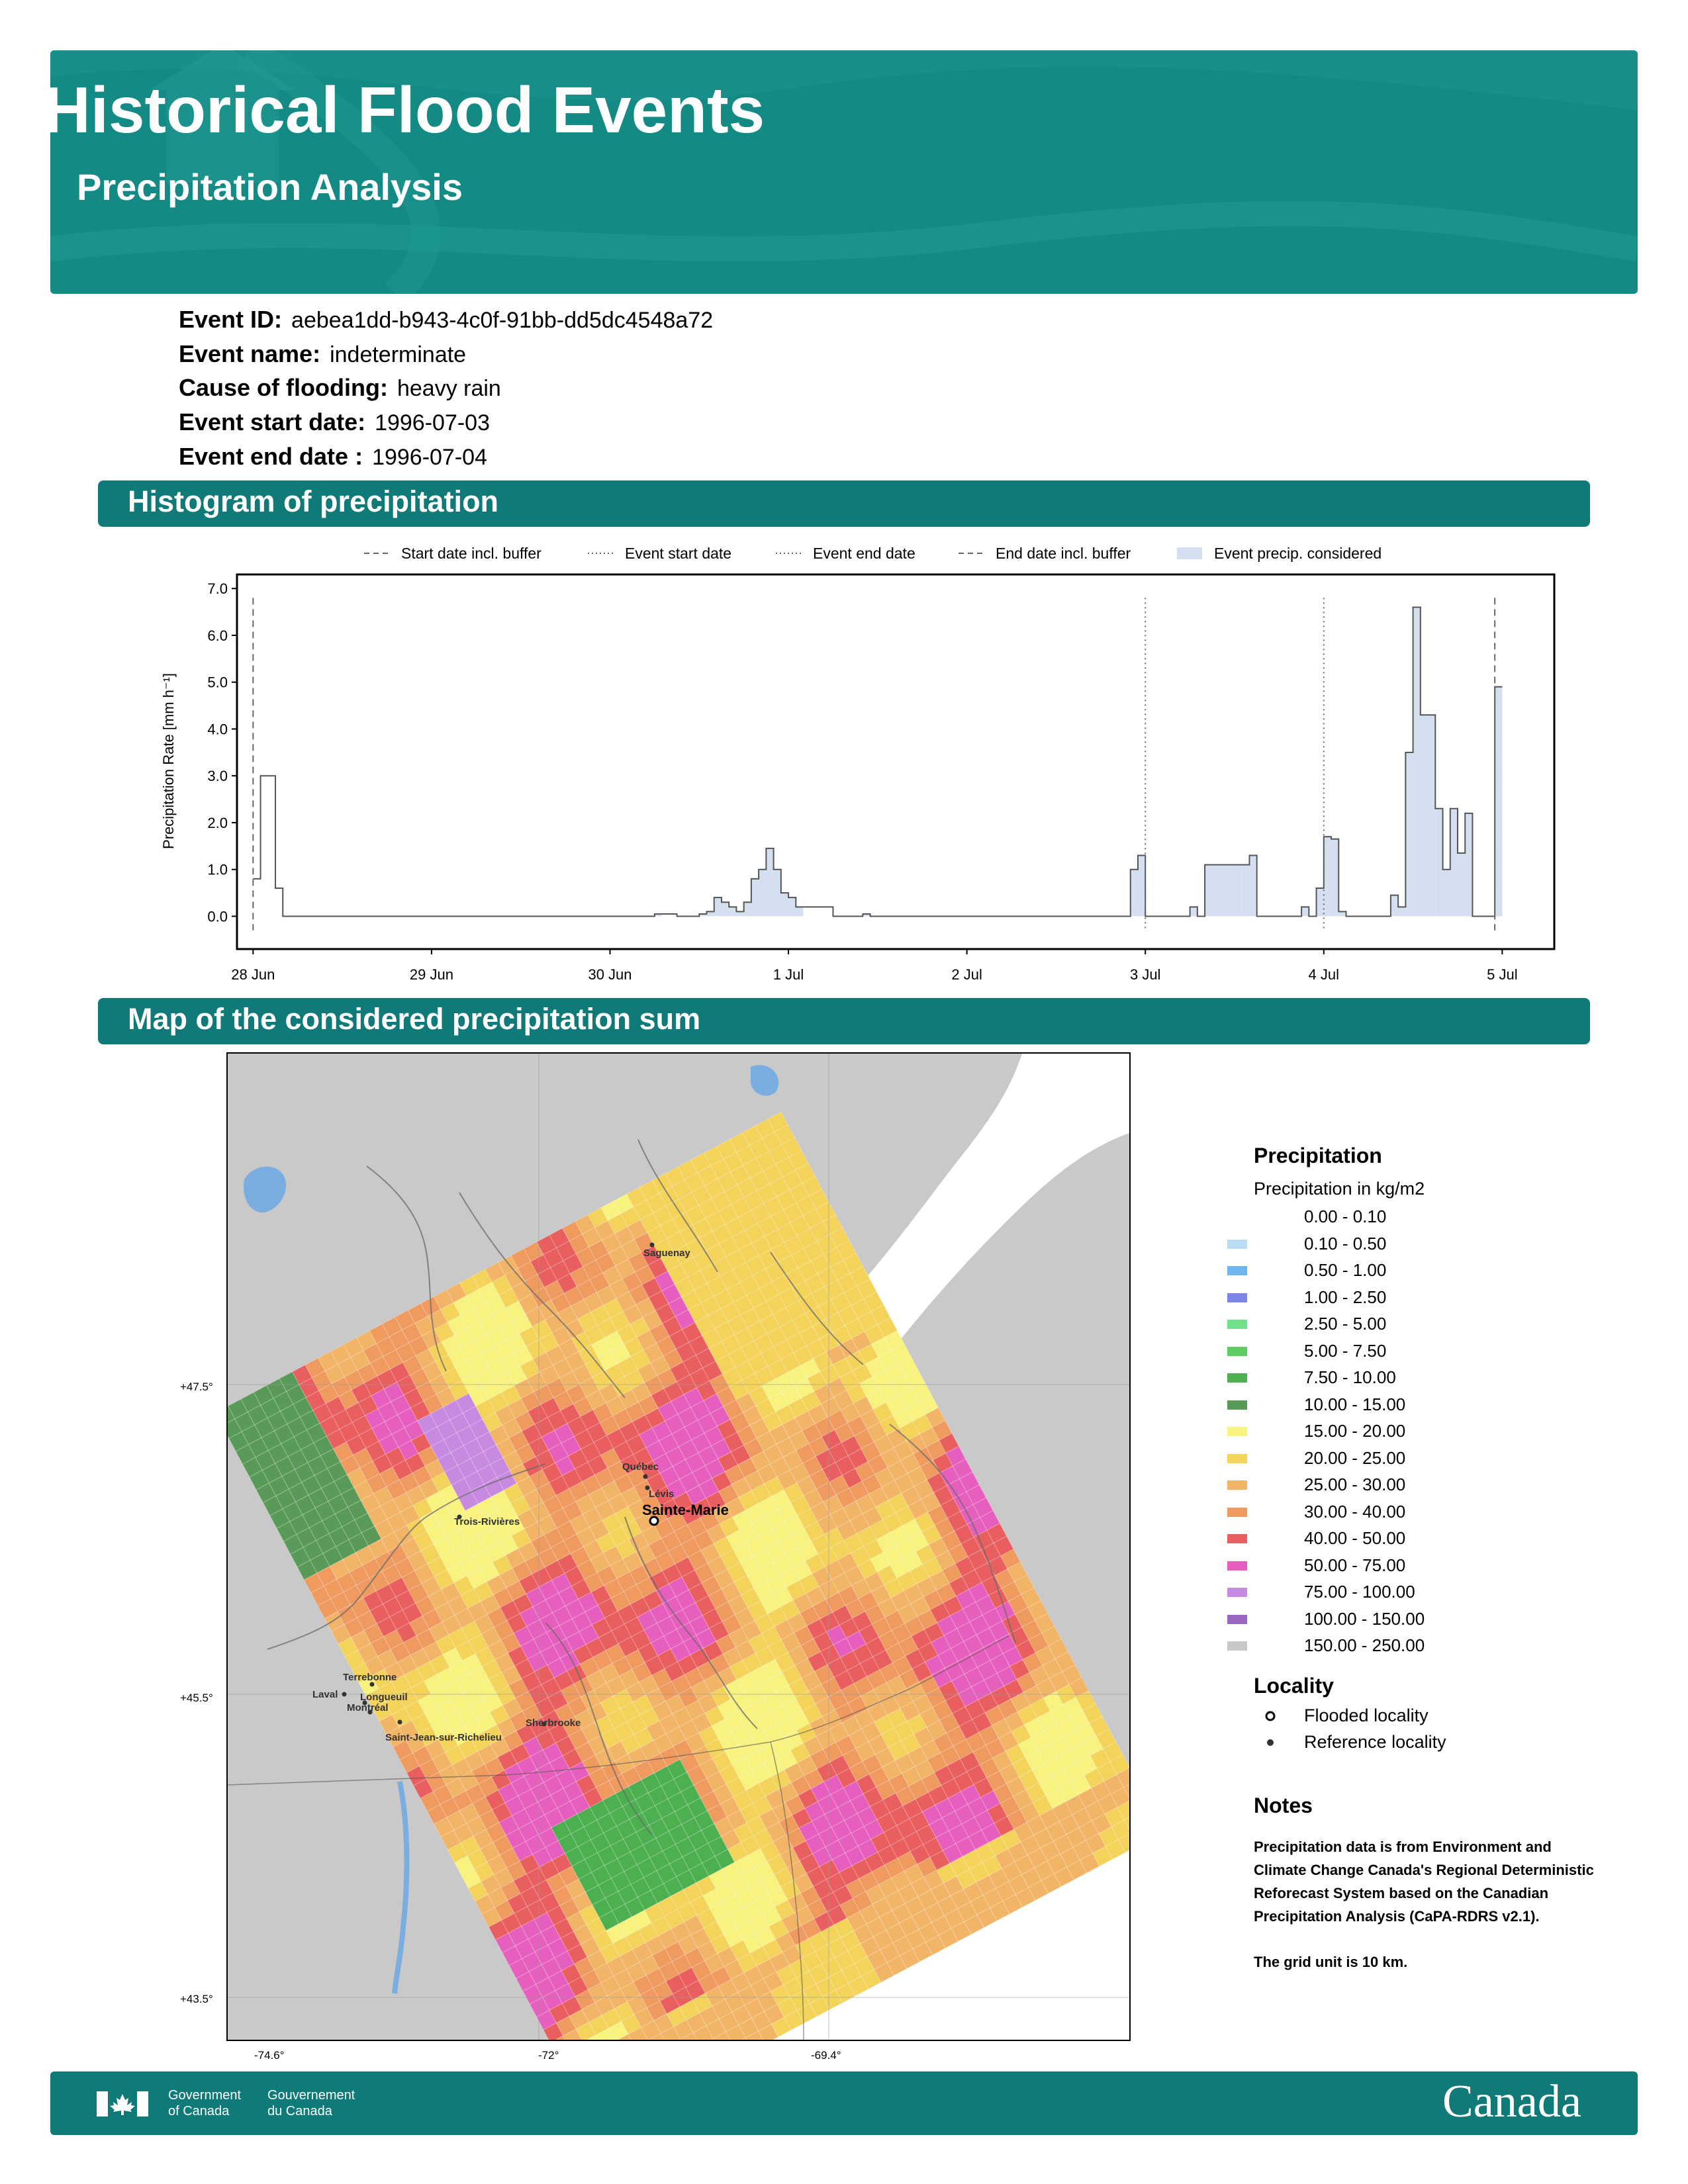 This screenshot has width=1688, height=2184. I want to click on x-tick-label: 29 Jun, so click(431, 974).